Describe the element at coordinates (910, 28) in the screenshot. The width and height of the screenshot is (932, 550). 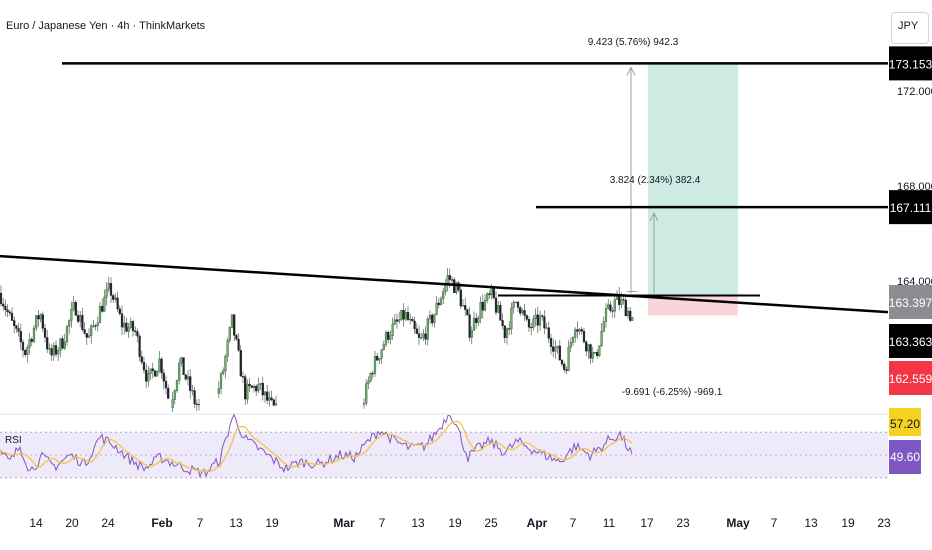
I see `currency-button: JPY` at that location.